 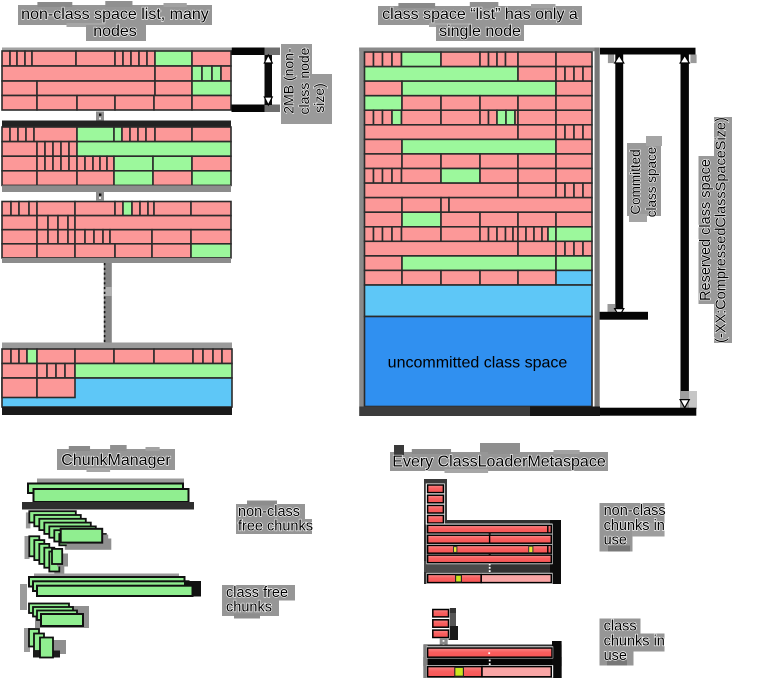 I want to click on svg-text: (-XX:CompressedClassSpaceSize), so click(x=722, y=230).